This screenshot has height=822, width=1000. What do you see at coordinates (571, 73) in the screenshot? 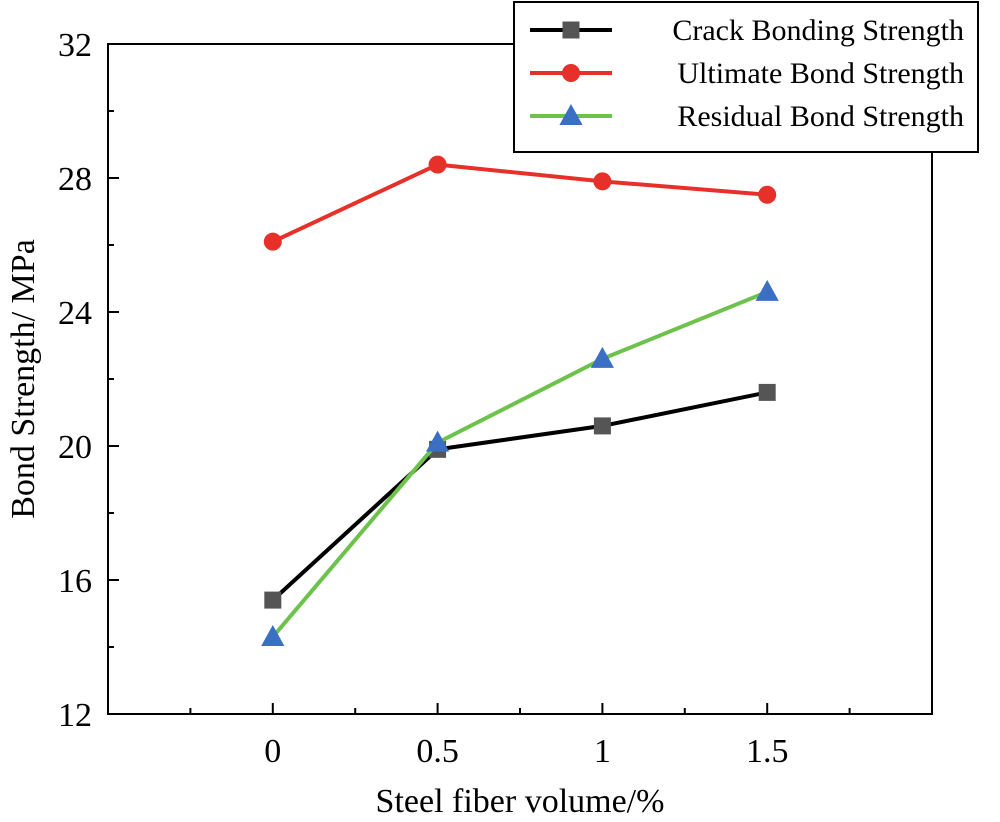
I see `legend-marker-circle` at bounding box center [571, 73].